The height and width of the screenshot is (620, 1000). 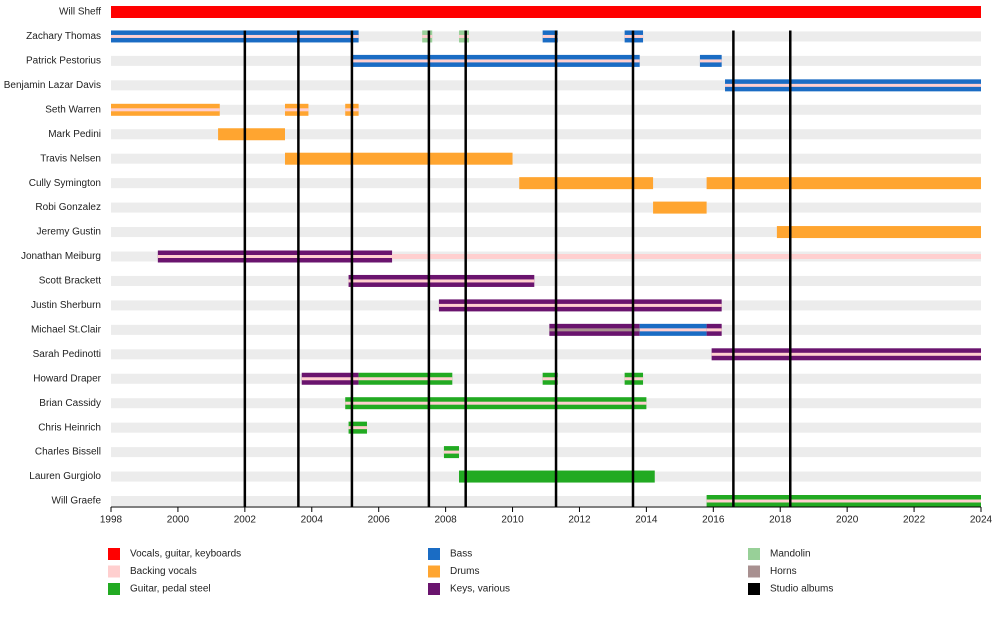 What do you see at coordinates (77, 501) in the screenshot?
I see `member-name: Will Graefe` at bounding box center [77, 501].